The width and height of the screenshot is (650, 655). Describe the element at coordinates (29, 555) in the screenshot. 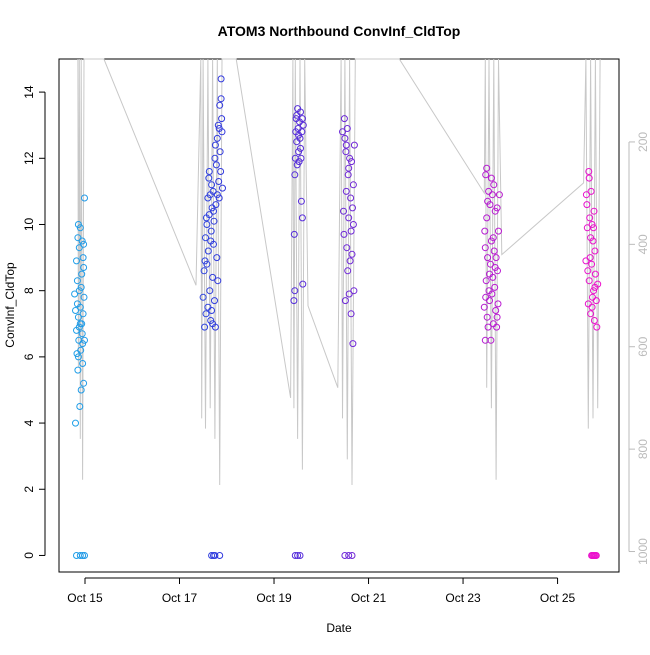

I see `y-tick-label: 0` at that location.